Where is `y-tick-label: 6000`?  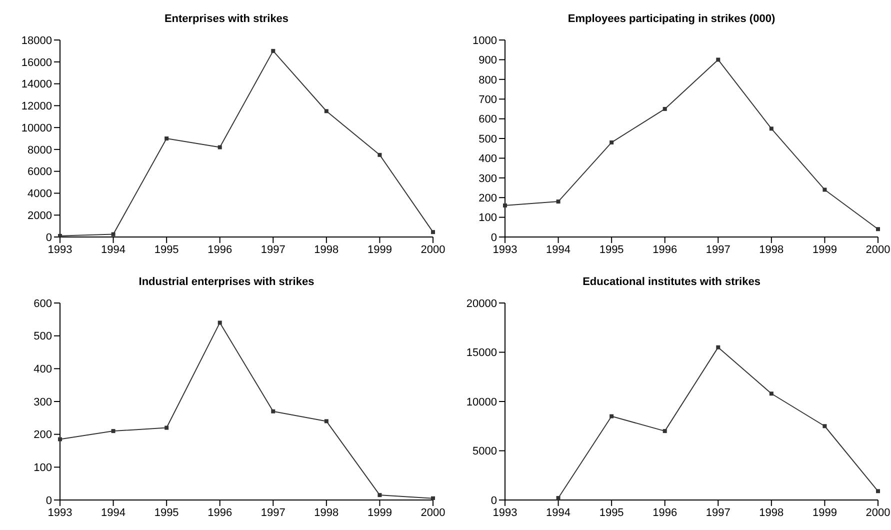 y-tick-label: 6000 is located at coordinates (40, 172).